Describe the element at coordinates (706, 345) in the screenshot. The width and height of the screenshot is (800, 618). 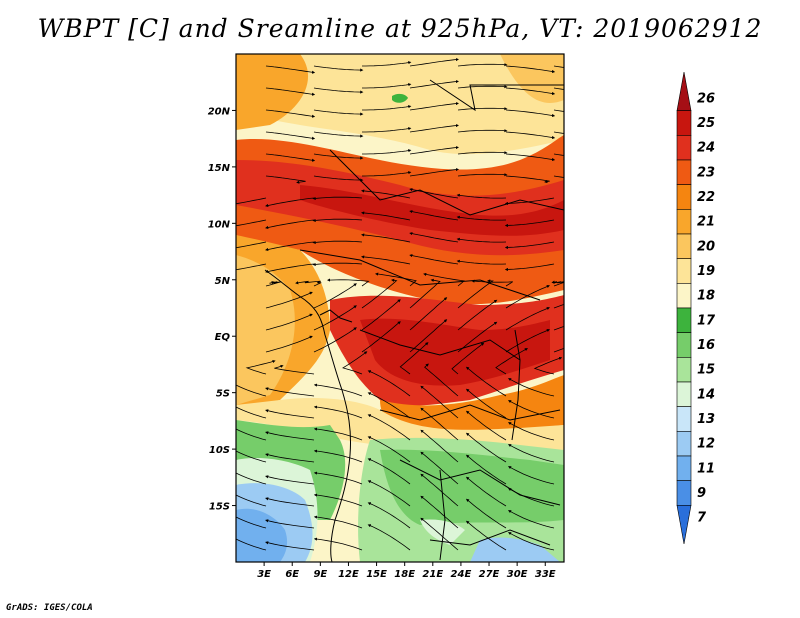
I see `colorbar-label: 16` at that location.